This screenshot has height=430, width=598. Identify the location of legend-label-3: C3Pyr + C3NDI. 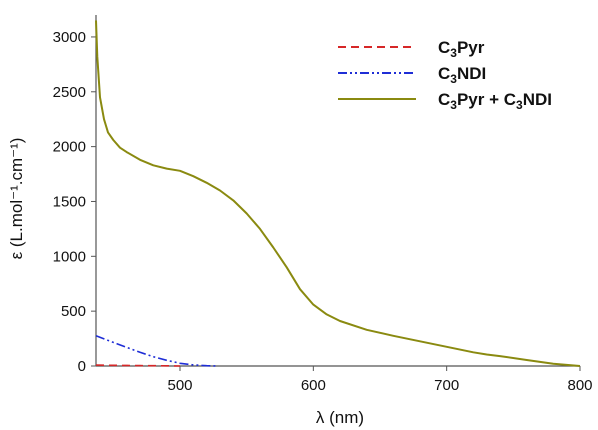
(495, 101).